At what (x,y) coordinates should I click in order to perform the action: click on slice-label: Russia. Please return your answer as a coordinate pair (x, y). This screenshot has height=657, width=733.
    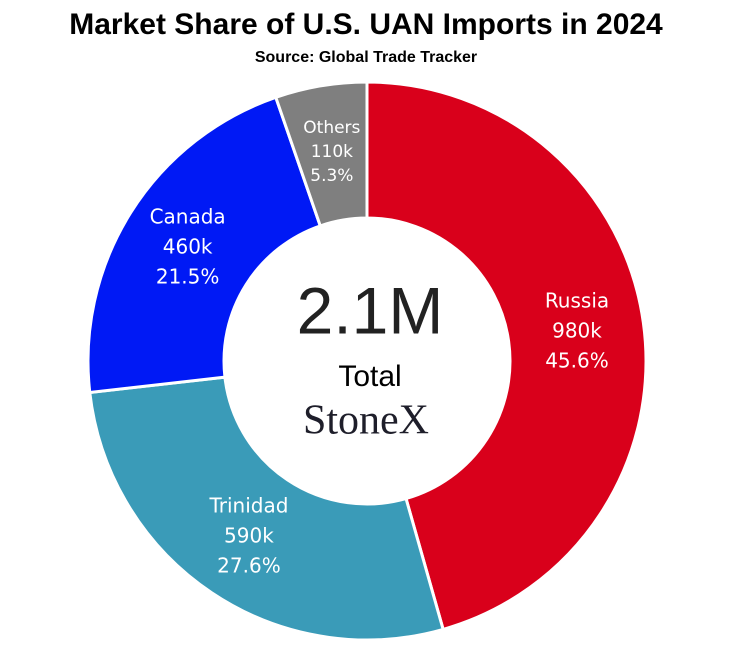
    Looking at the image, I should click on (577, 300).